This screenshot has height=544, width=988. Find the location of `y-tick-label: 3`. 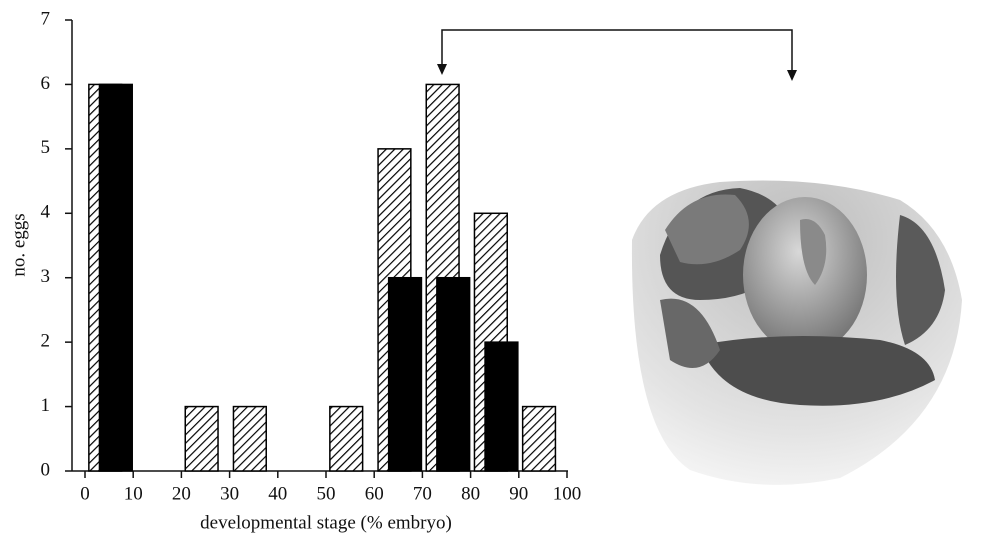

y-tick-label: 3 is located at coordinates (46, 276).